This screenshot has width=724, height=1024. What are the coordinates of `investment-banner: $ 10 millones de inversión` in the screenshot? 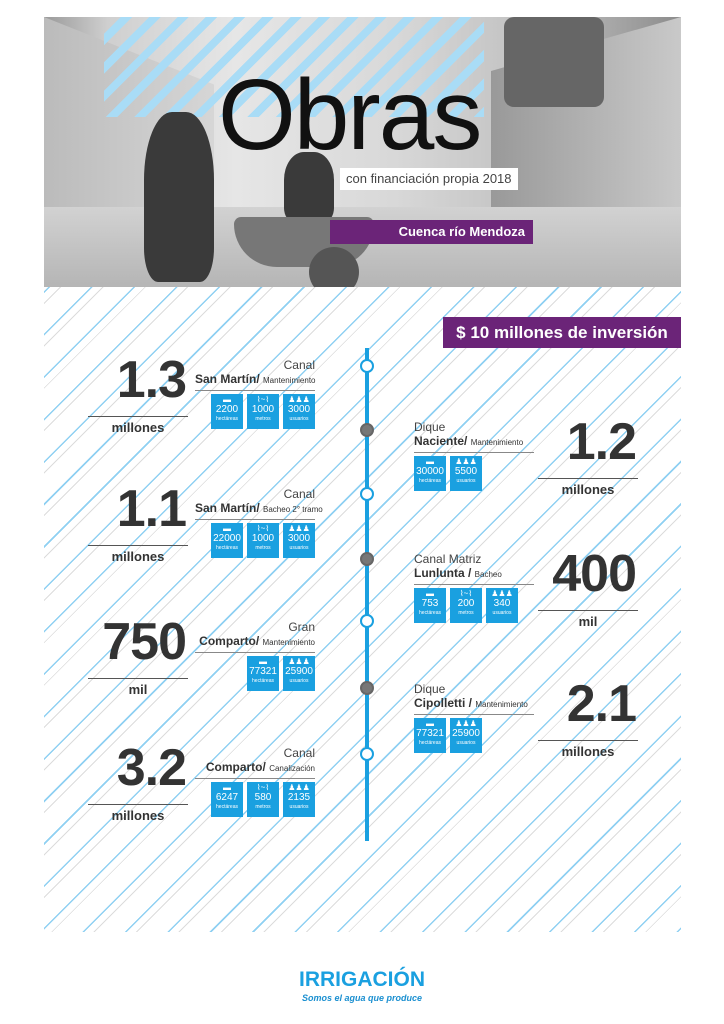 It's located at (562, 332).